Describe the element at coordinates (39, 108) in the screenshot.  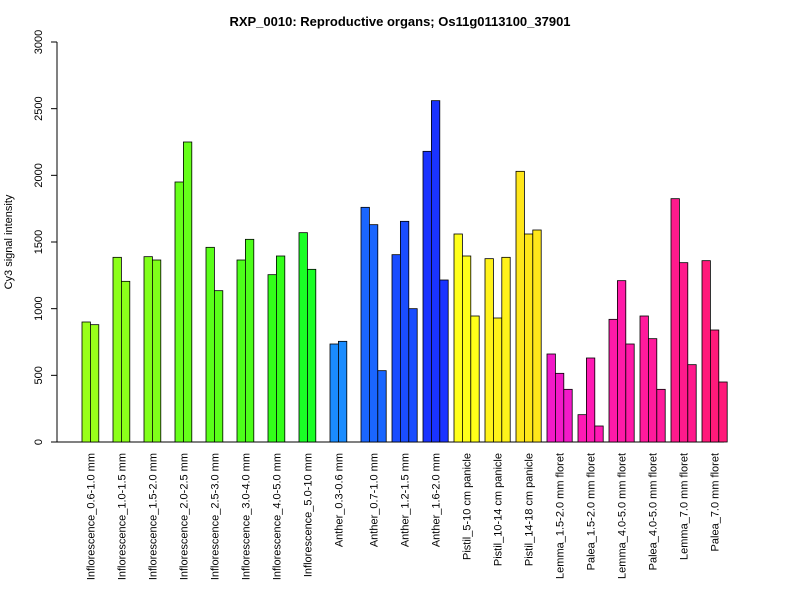
I see `y-tick-label: 2500` at that location.